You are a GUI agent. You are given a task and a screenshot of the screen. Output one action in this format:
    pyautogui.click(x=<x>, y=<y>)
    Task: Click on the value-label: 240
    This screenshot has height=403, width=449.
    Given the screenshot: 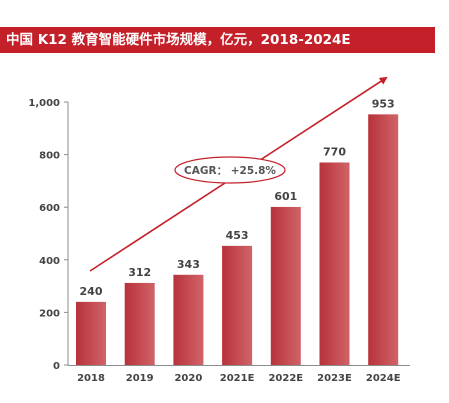 What is the action you would take?
    pyautogui.click(x=91, y=291)
    